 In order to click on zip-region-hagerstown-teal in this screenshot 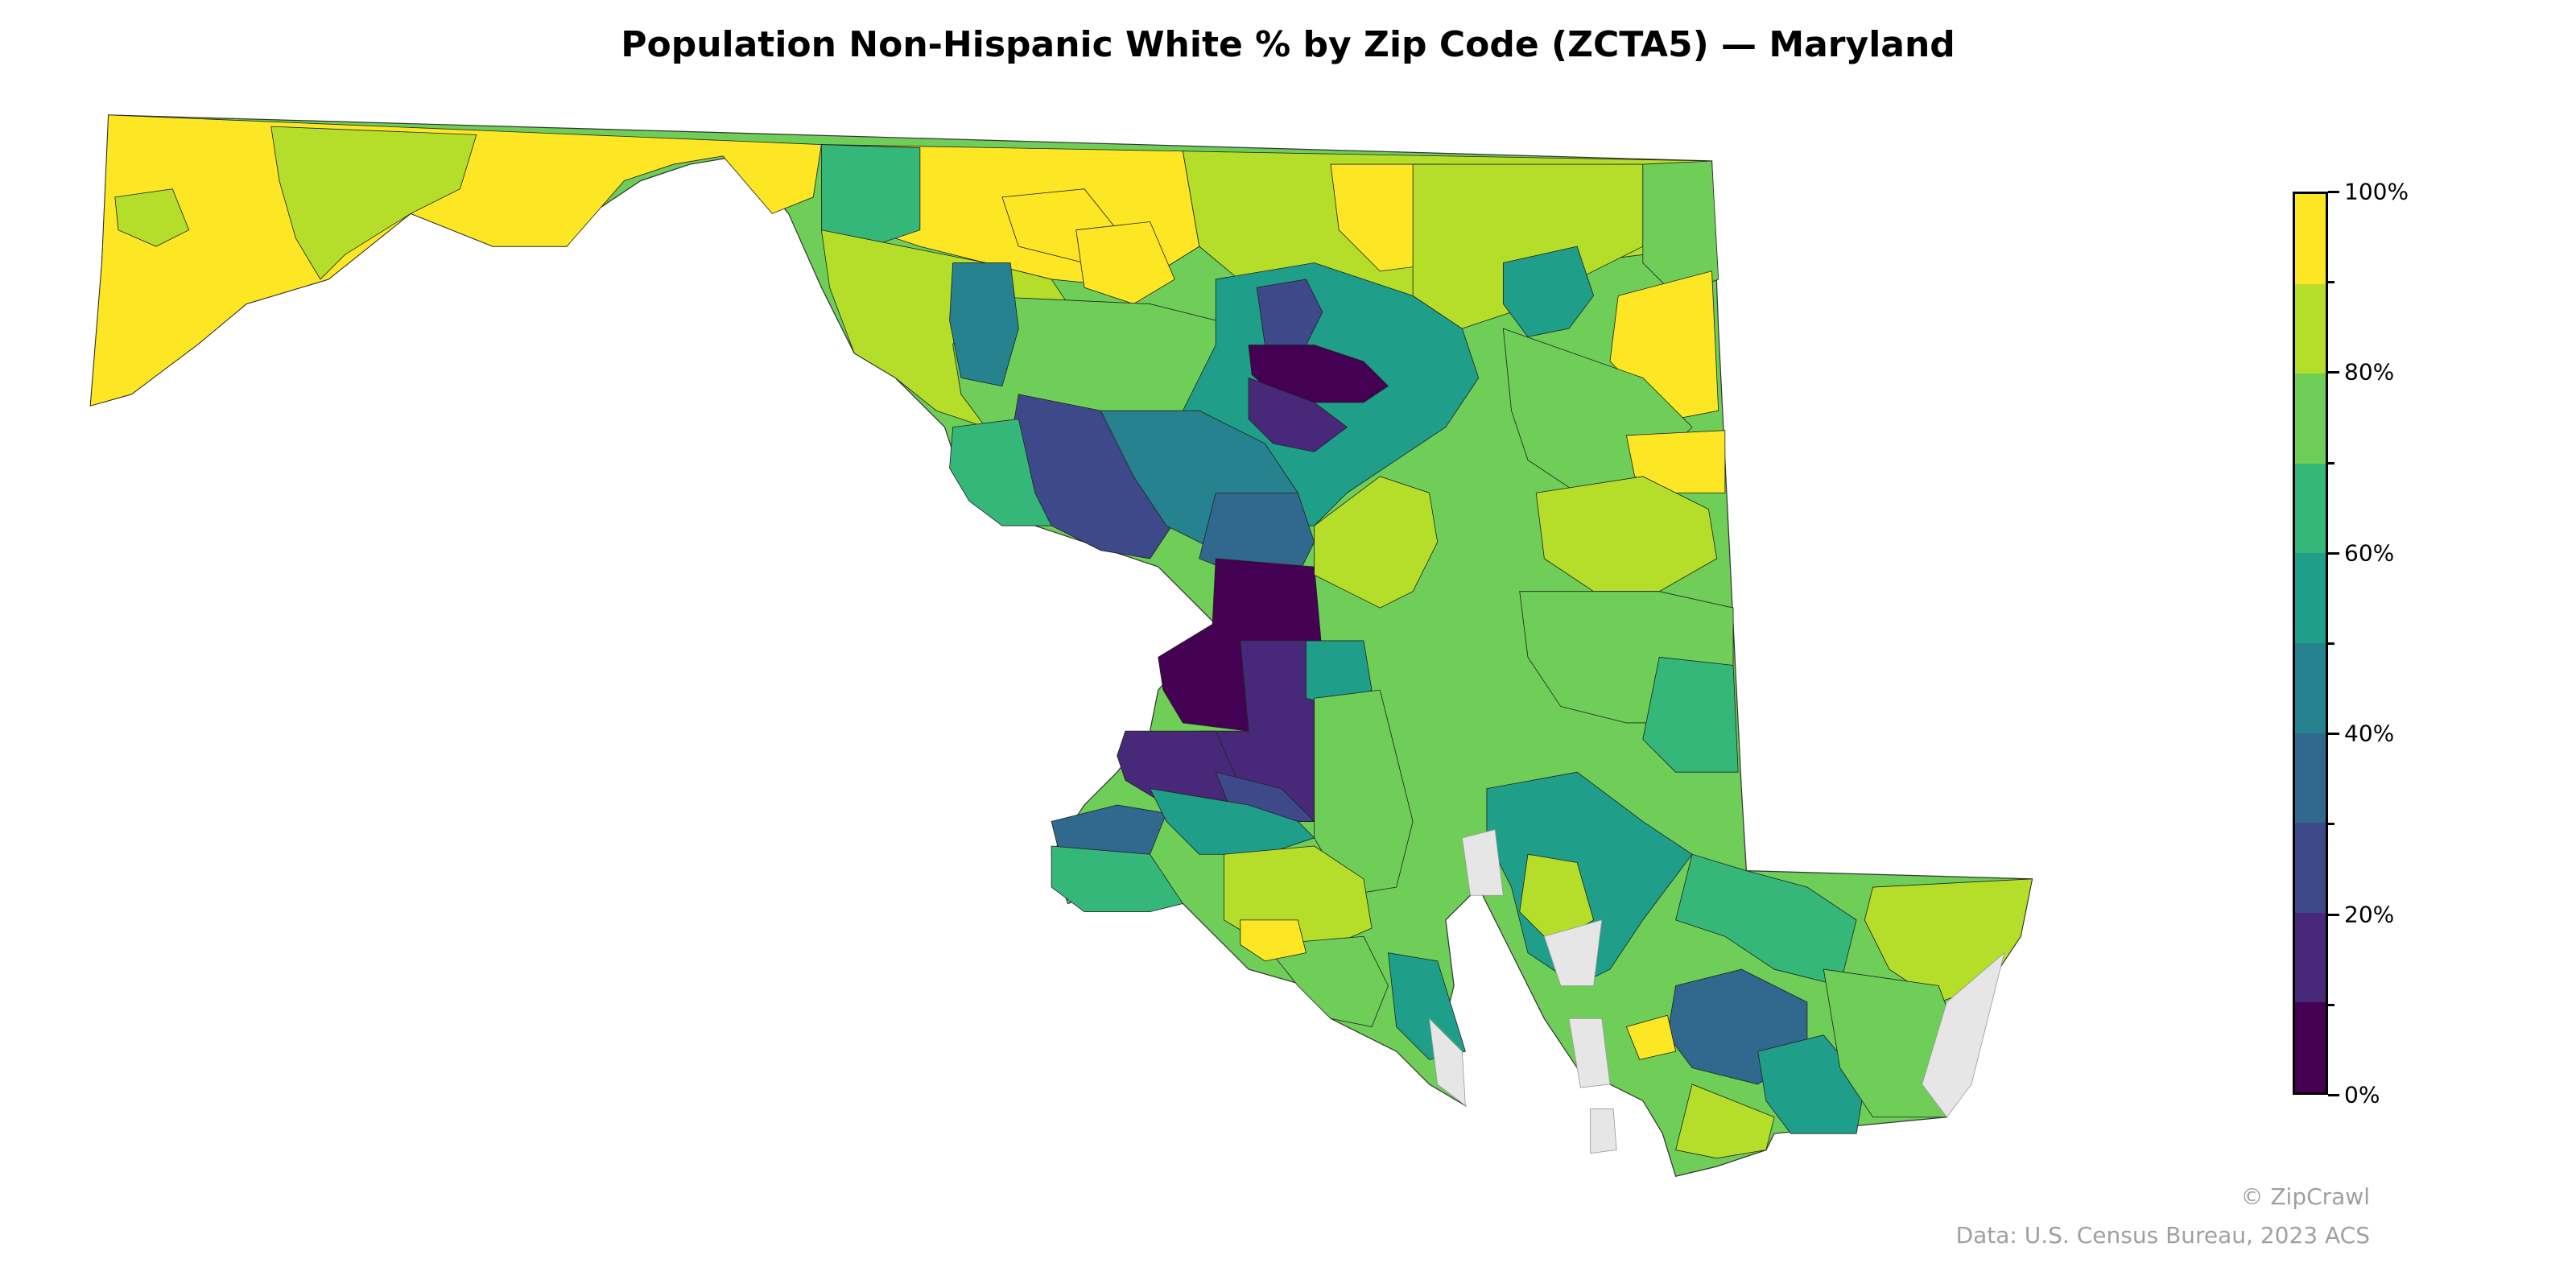, I will do `click(871, 195)`.